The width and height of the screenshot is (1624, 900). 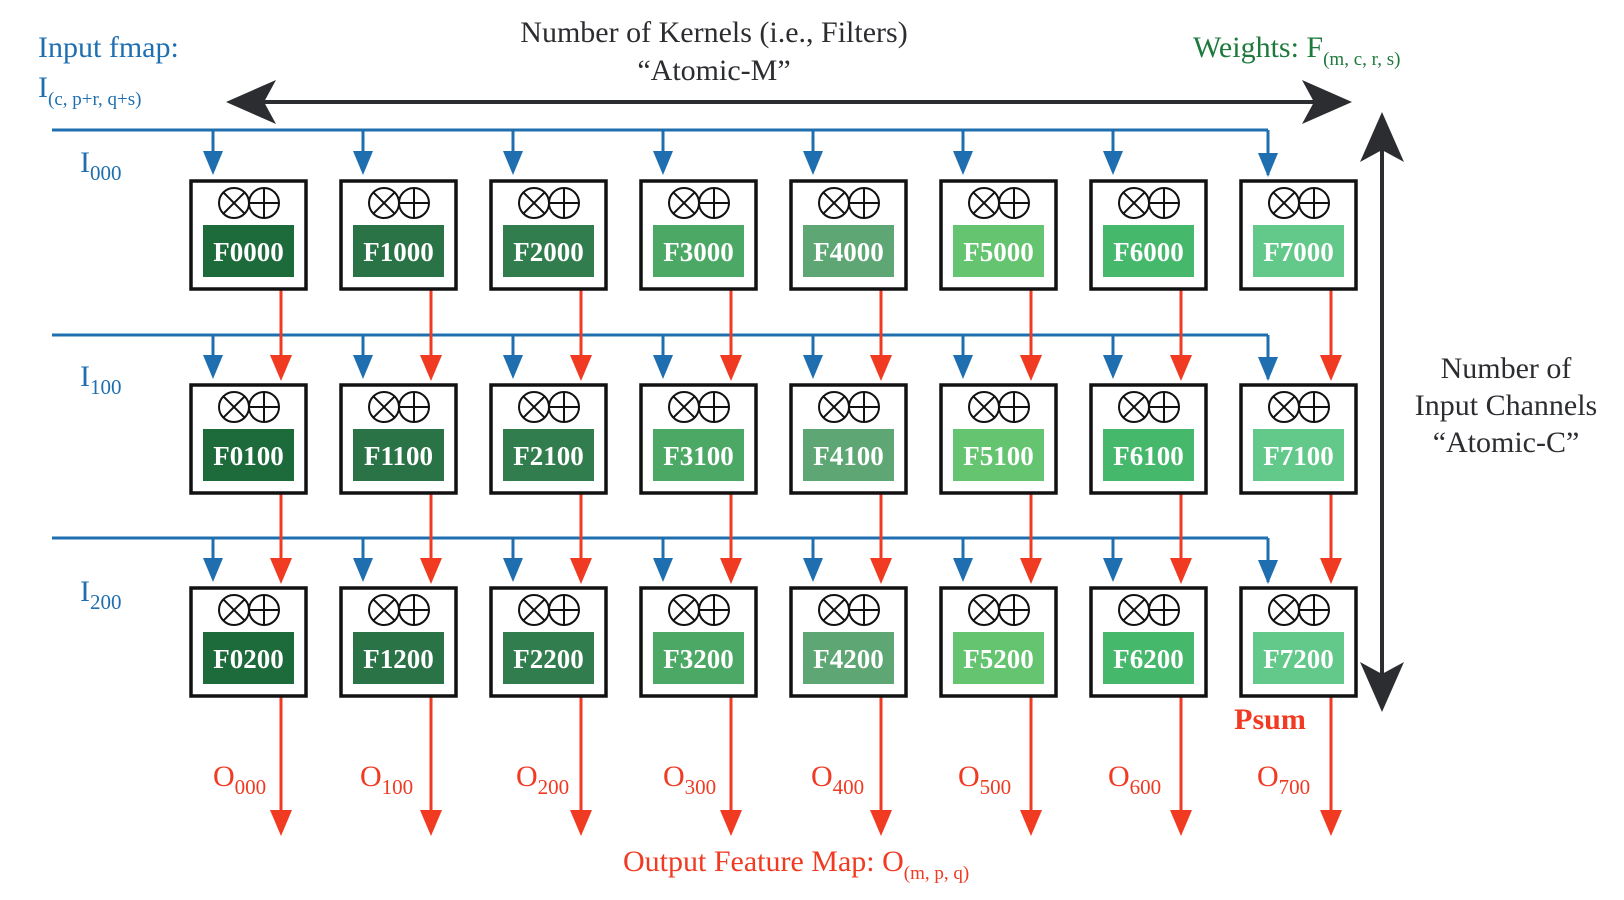 What do you see at coordinates (106, 387) in the screenshot?
I see `input-row-label-sub: 100` at bounding box center [106, 387].